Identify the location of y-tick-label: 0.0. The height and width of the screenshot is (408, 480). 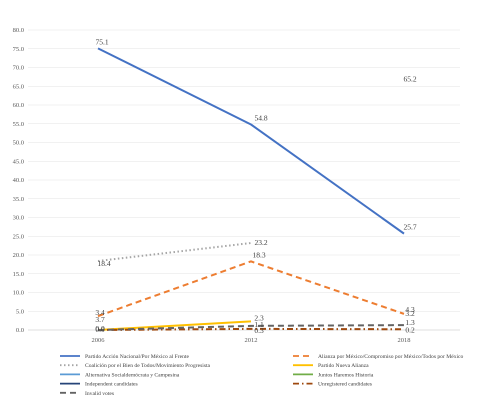
(20, 330).